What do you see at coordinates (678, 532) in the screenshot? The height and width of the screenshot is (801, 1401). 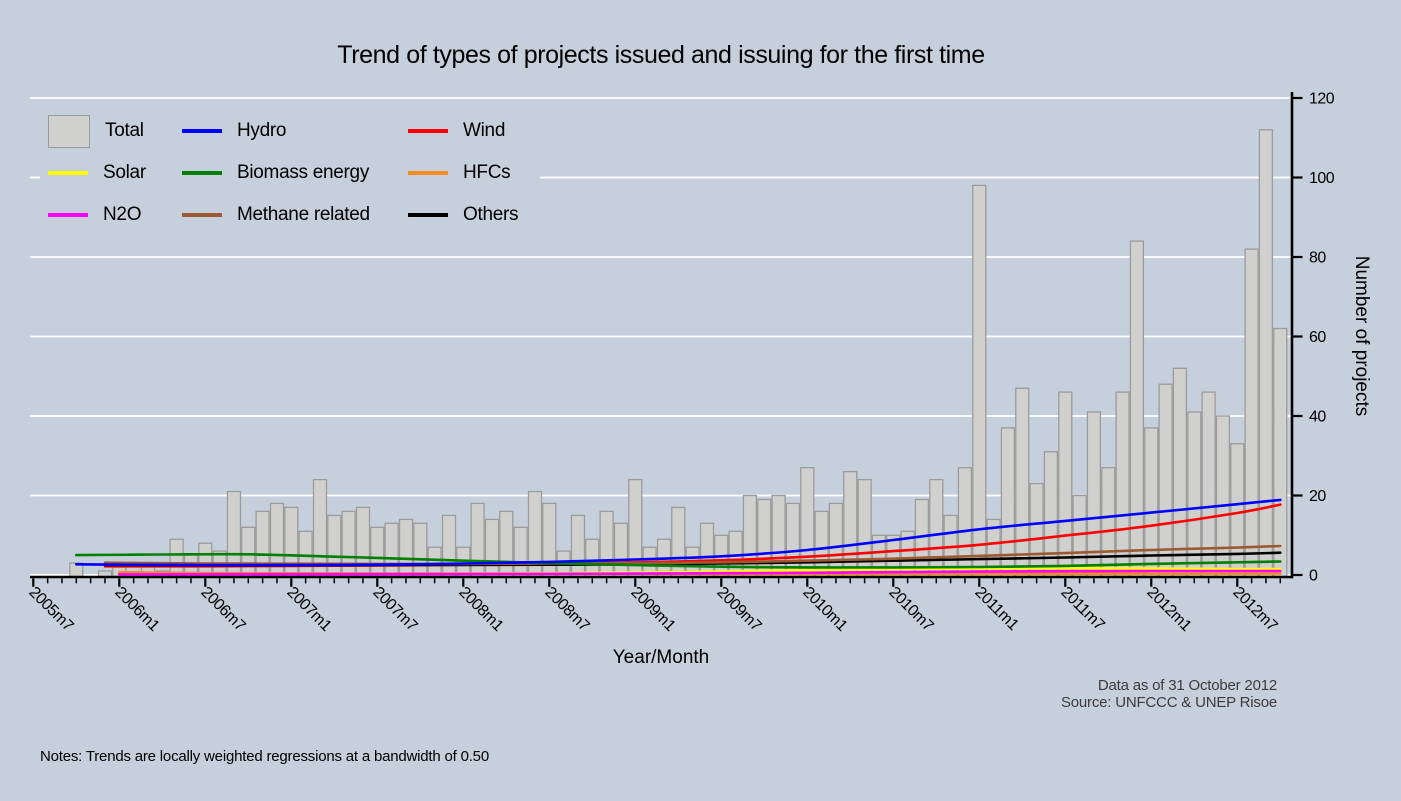 I see `trend-line-hydro` at bounding box center [678, 532].